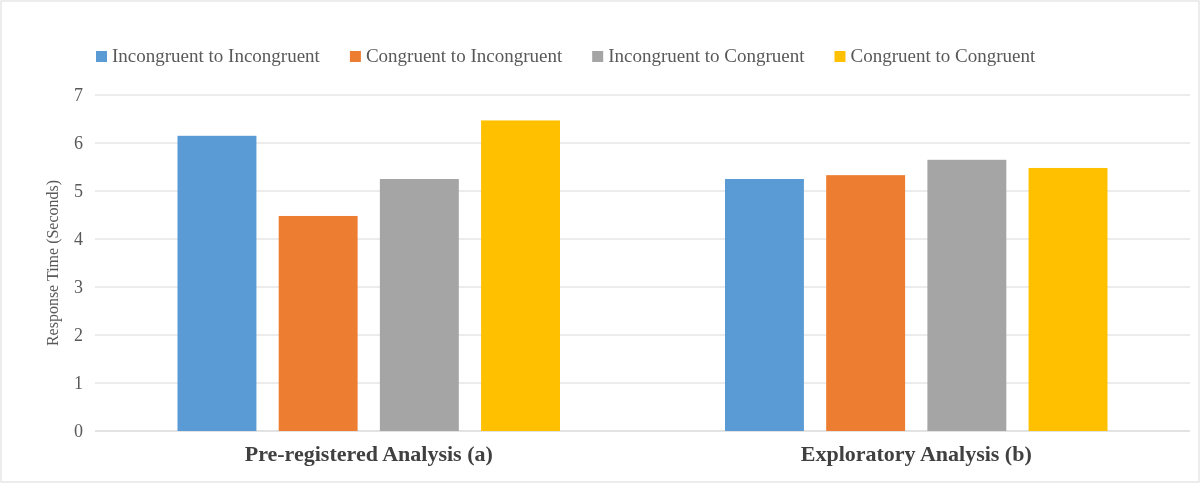  What do you see at coordinates (216, 55) in the screenshot?
I see `legend-label: Incongruent to Incongruent` at bounding box center [216, 55].